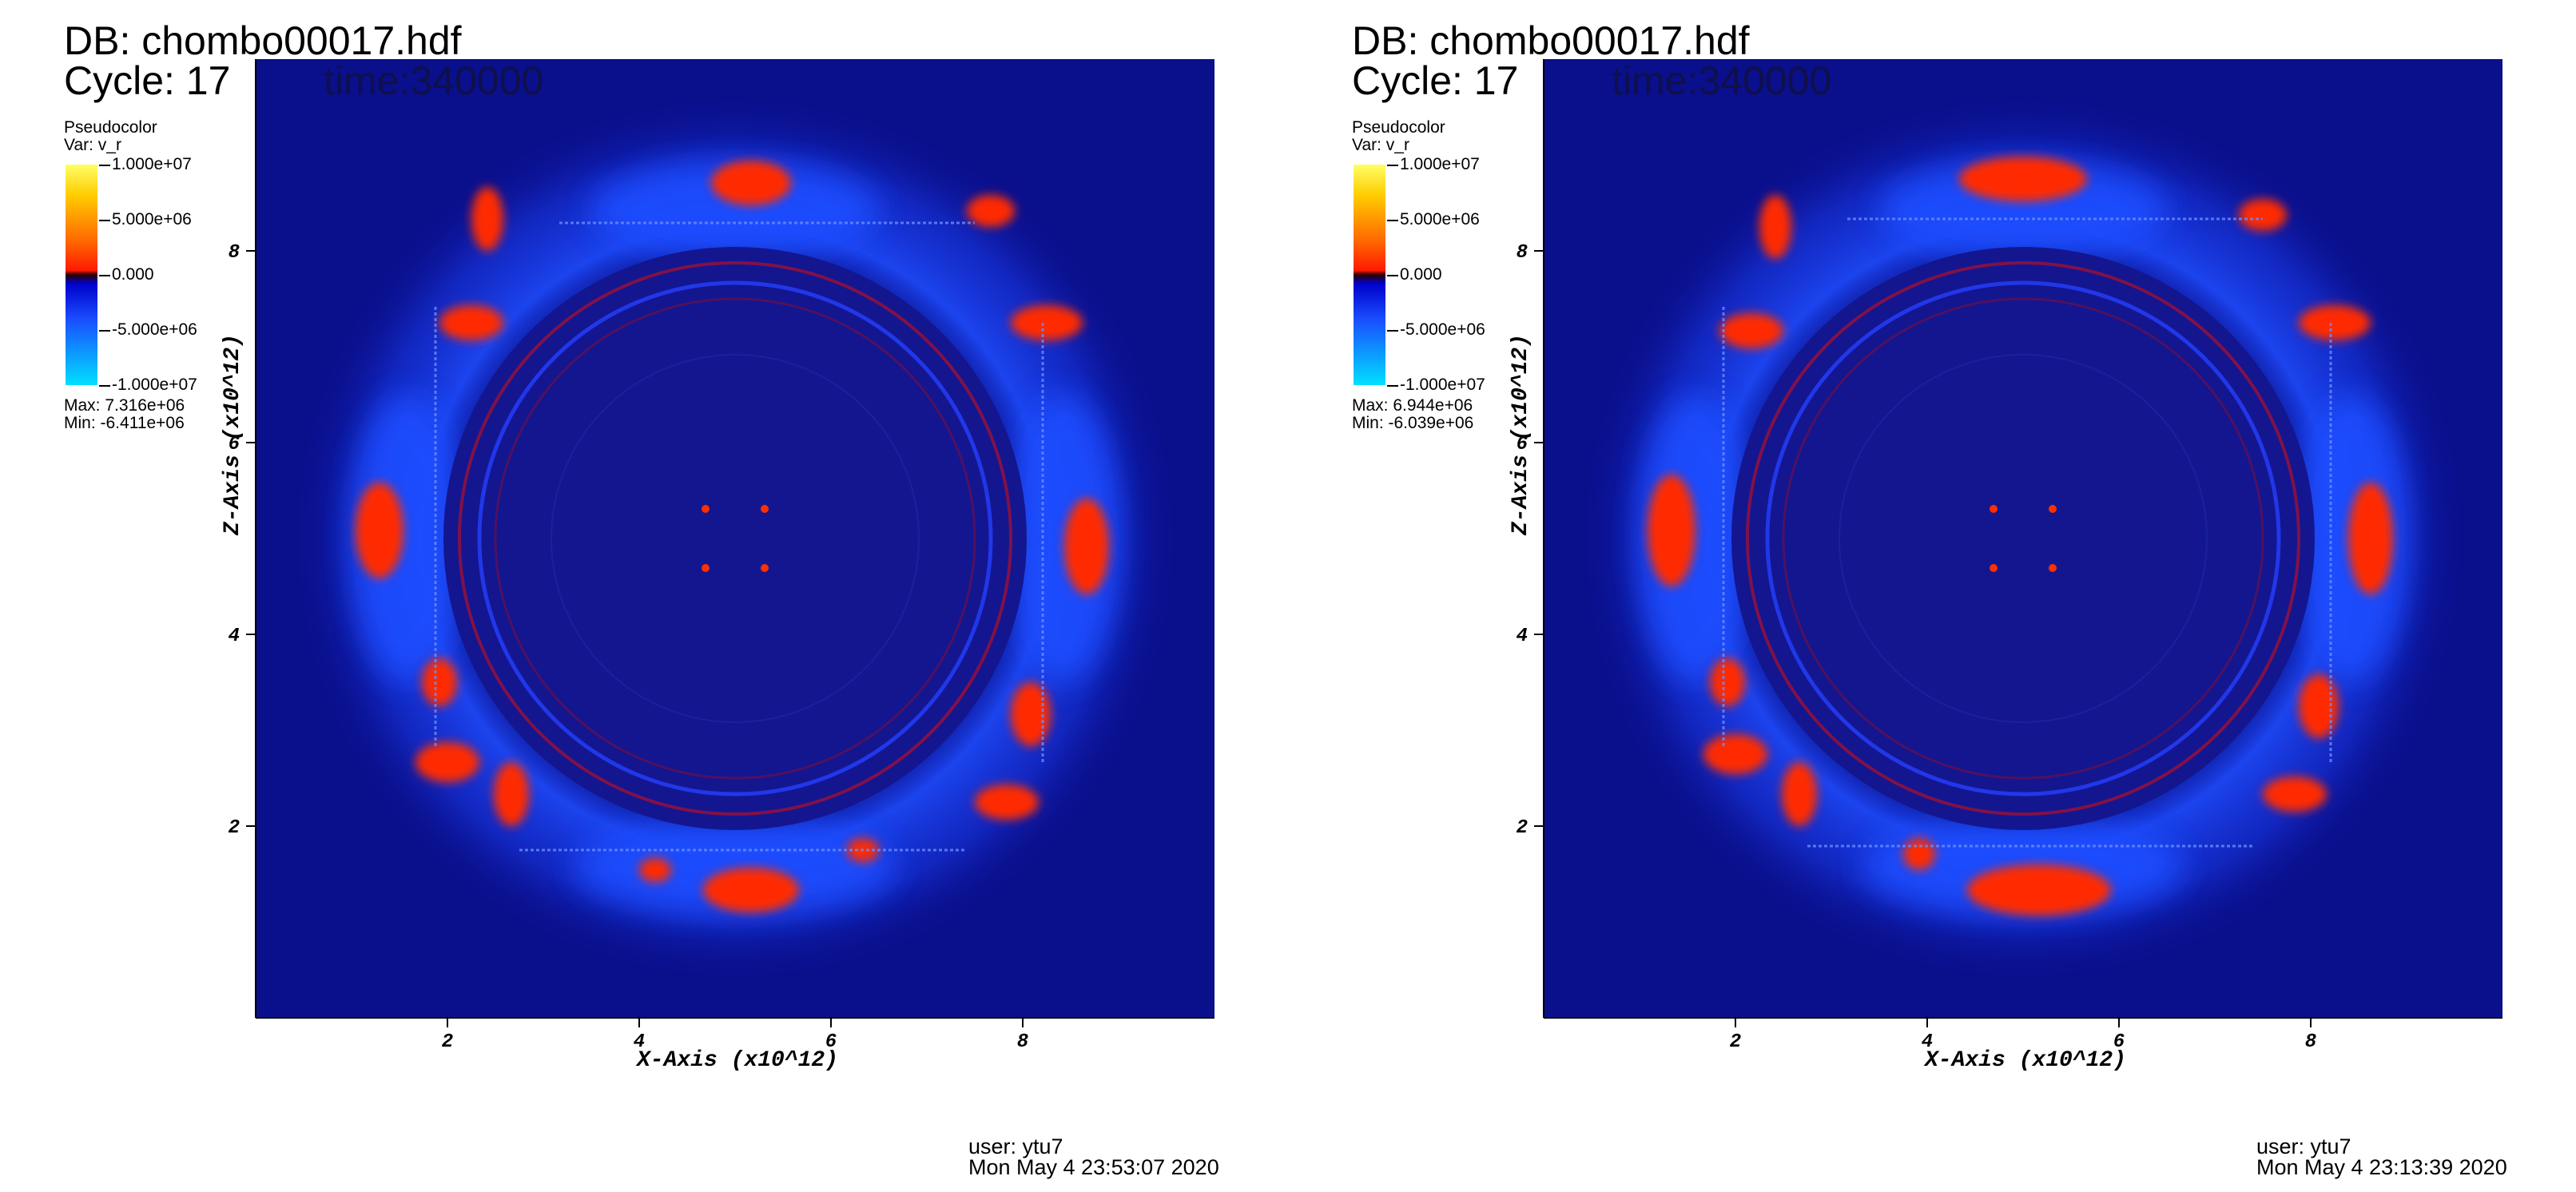 The height and width of the screenshot is (1192, 2576). What do you see at coordinates (1413, 423) in the screenshot?
I see `legend-min: Min: -6.039e+06` at bounding box center [1413, 423].